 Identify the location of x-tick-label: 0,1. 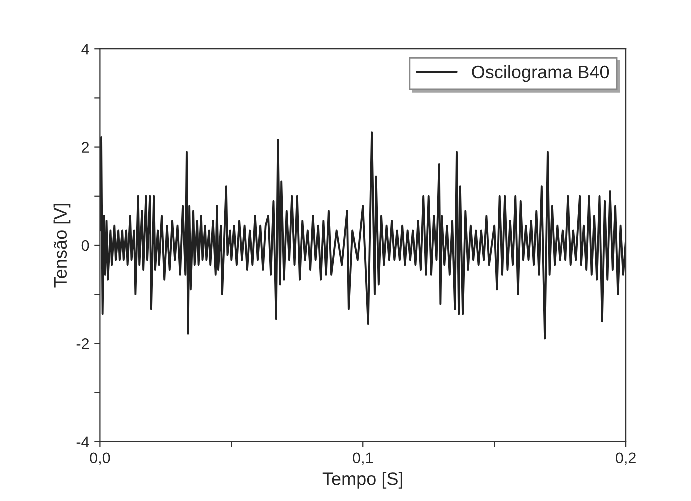
(363, 459).